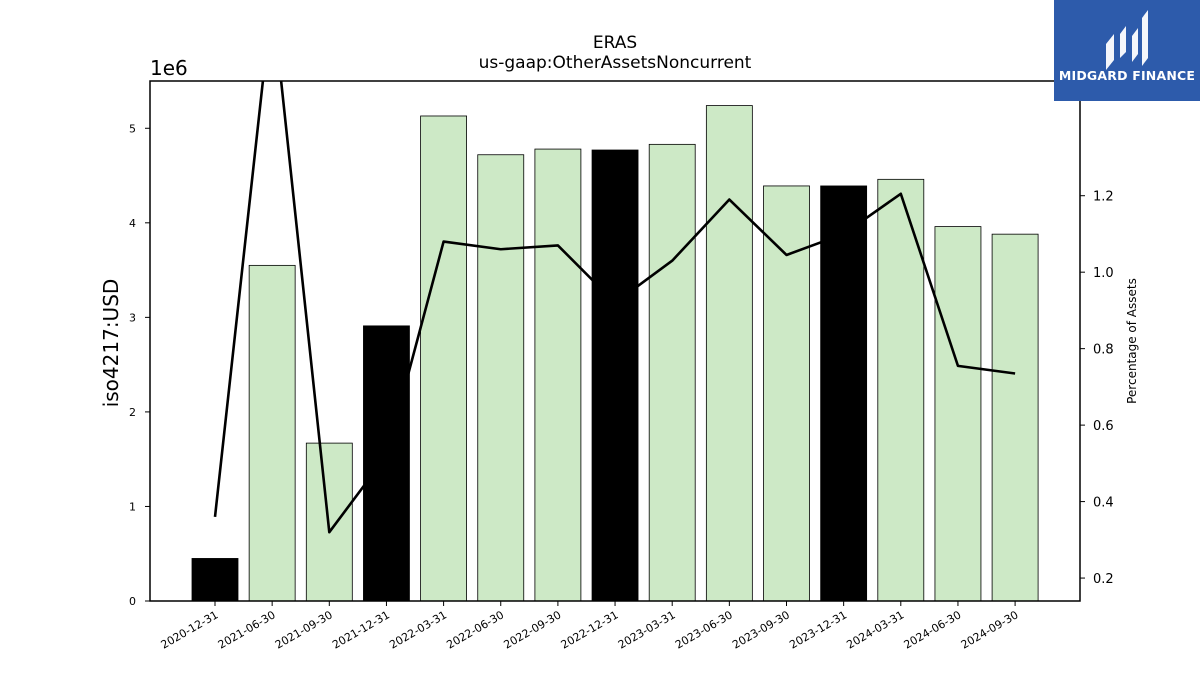  Describe the element at coordinates (1103, 579) in the screenshot. I see `y2-tick-label: 0.2` at that location.